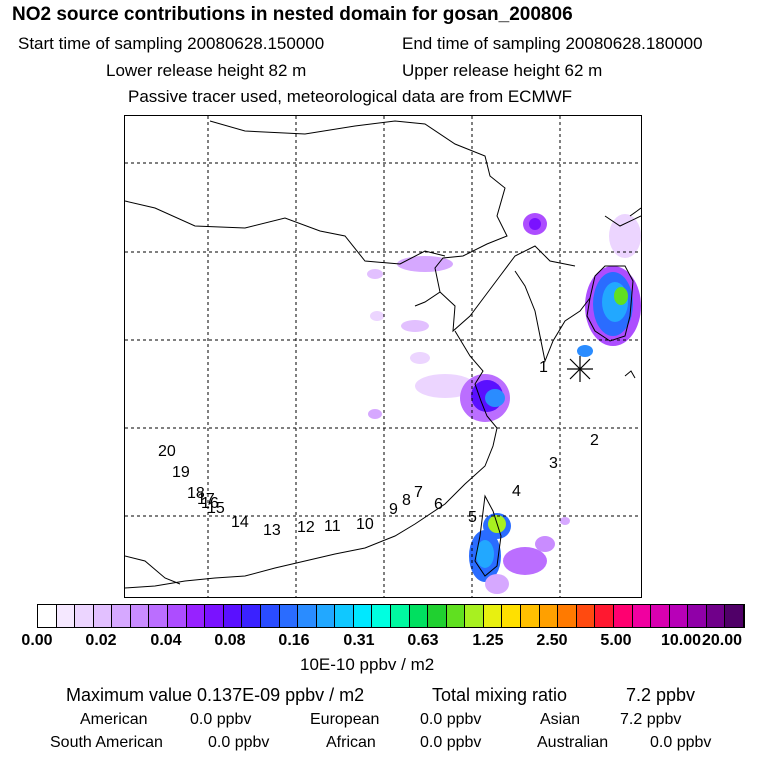 The height and width of the screenshot is (768, 768). What do you see at coordinates (215, 695) in the screenshot?
I see `max-value-label: Maximum value 0.137E-09 ppbv / m2` at bounding box center [215, 695].